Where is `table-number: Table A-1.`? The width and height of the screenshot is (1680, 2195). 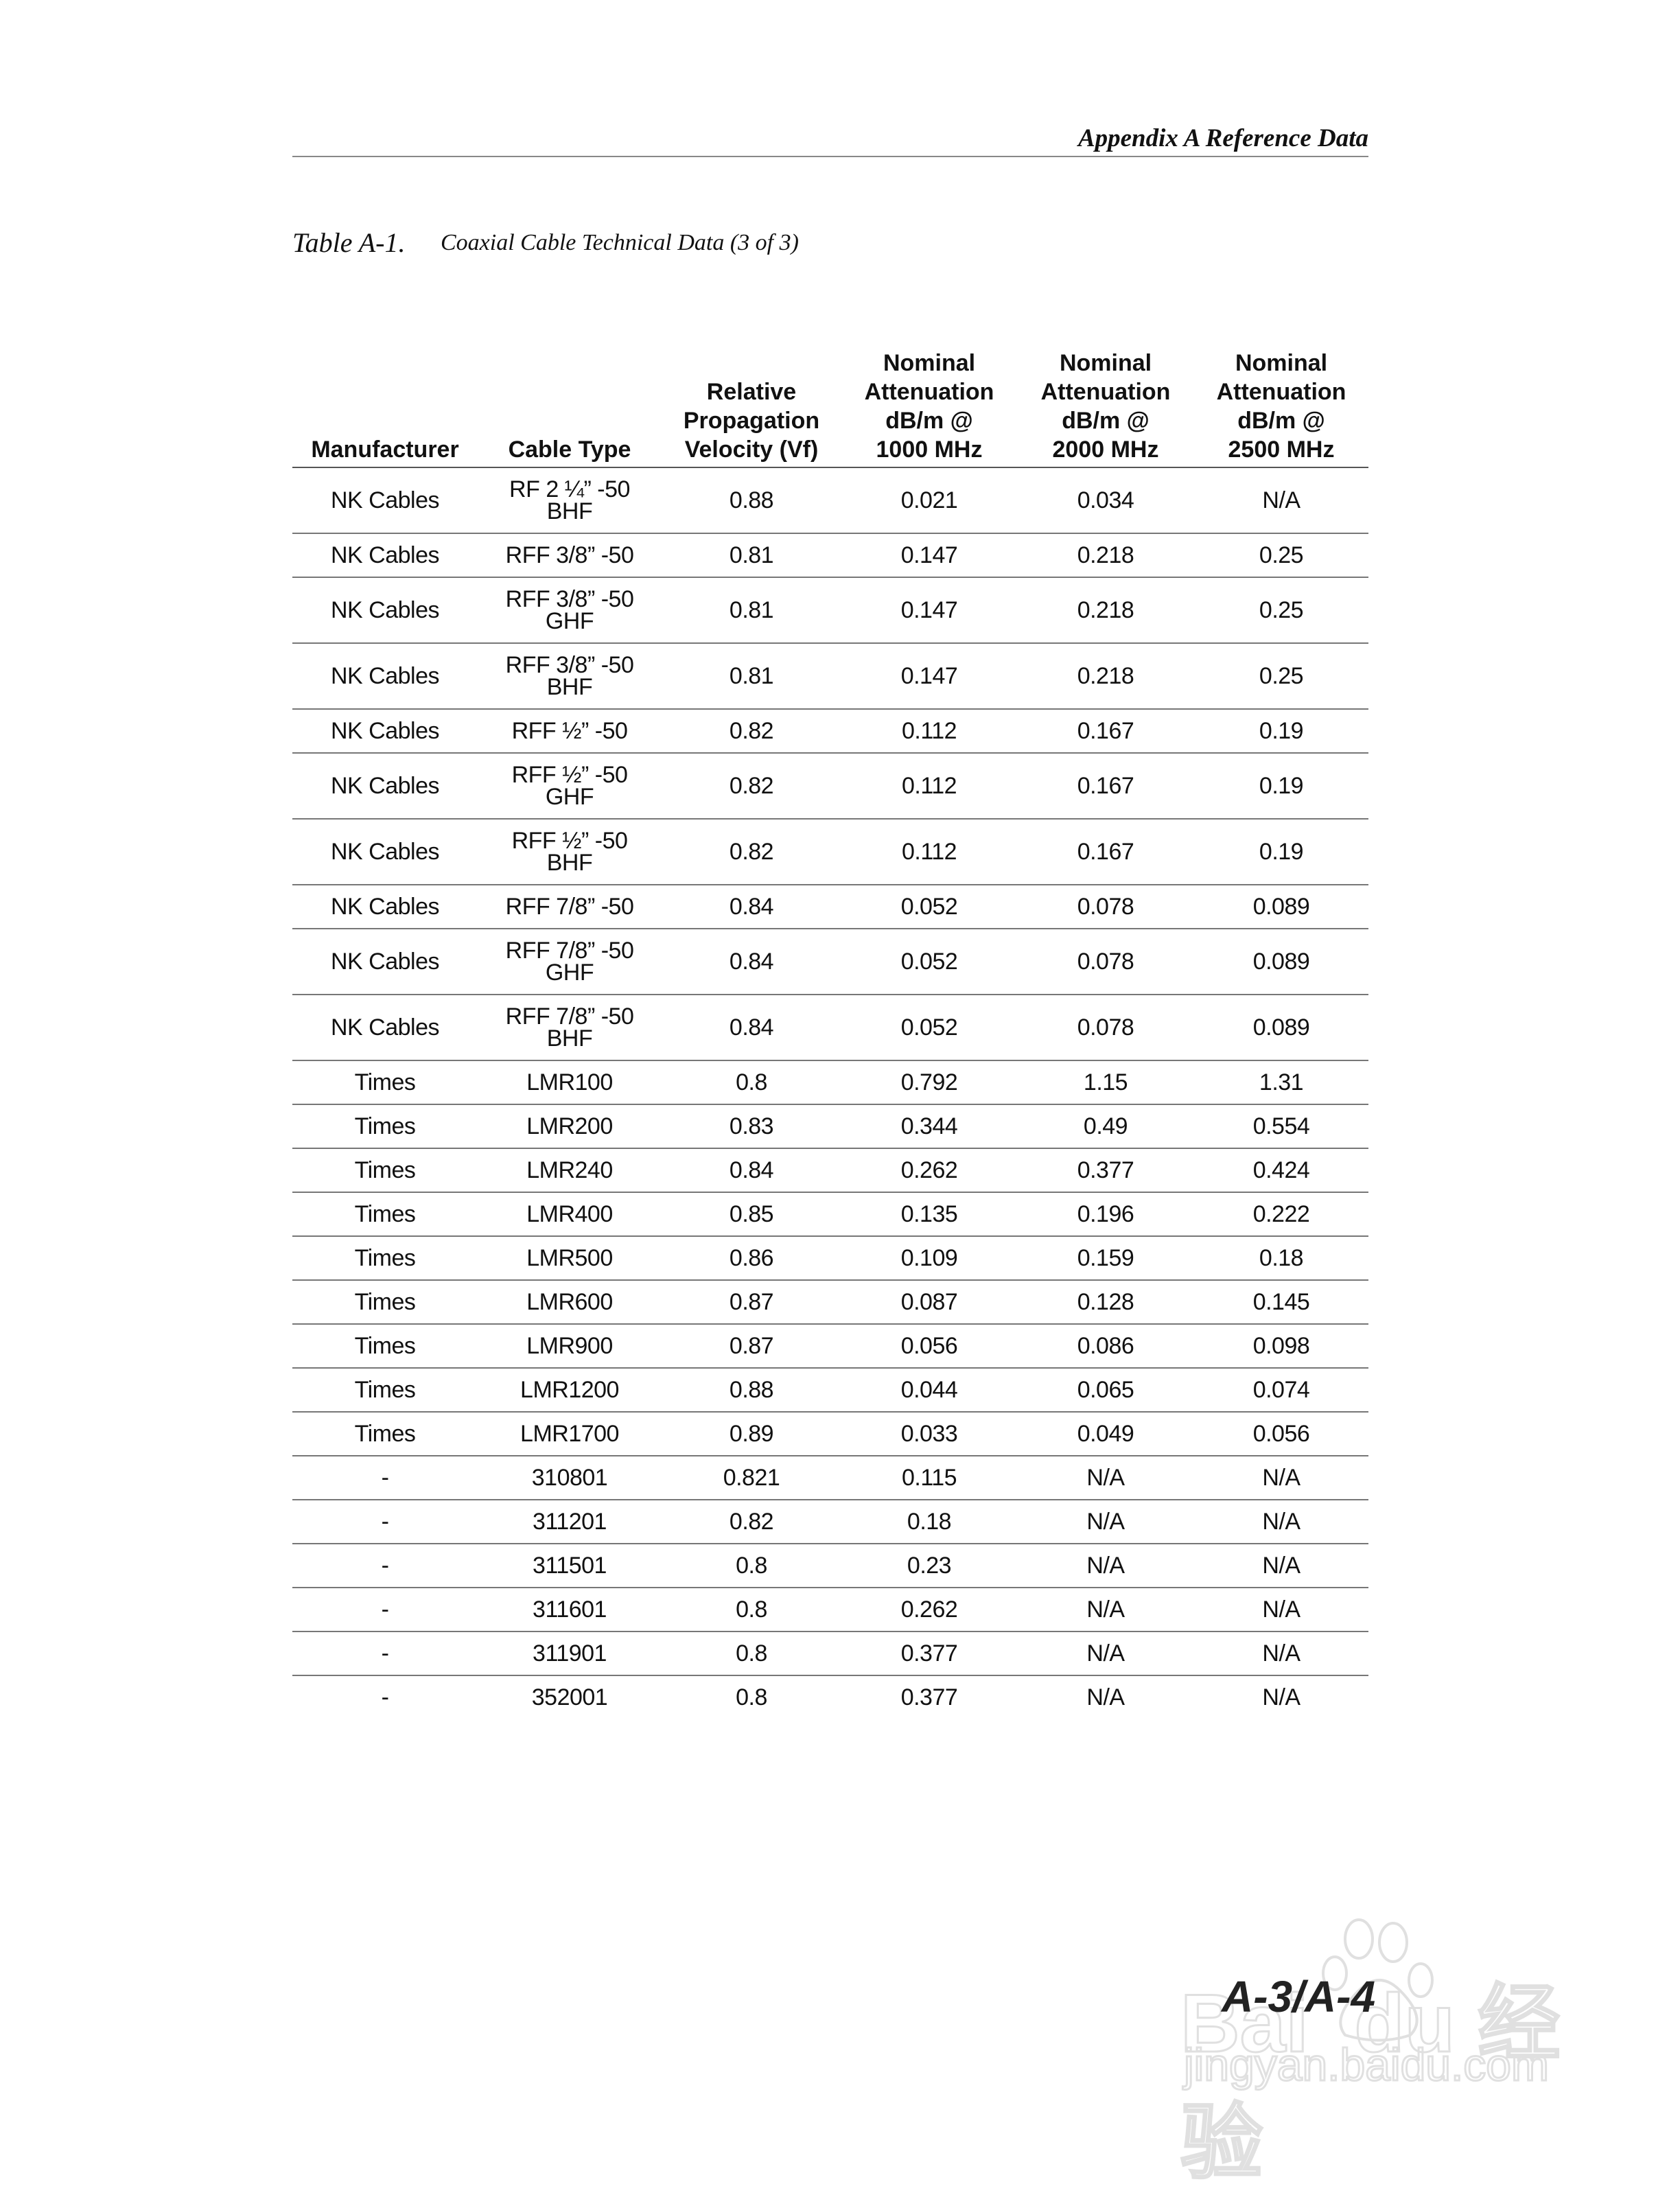
table-number: Table A-1. is located at coordinates (349, 242).